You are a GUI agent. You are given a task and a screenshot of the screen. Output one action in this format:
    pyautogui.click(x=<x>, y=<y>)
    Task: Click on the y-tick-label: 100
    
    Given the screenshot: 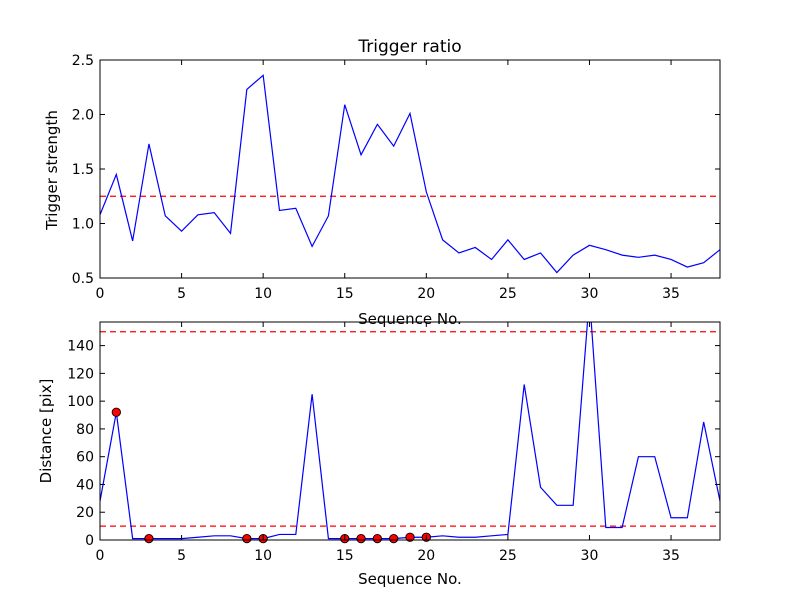 What is the action you would take?
    pyautogui.click(x=80, y=402)
    